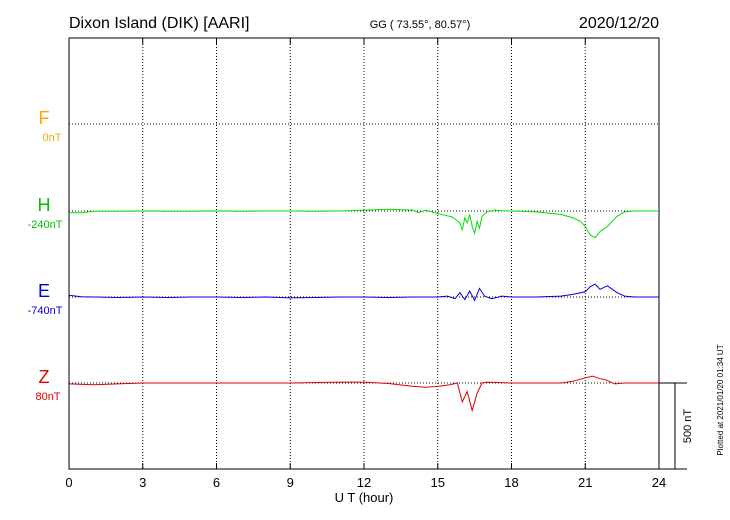 This screenshot has height=520, width=730. I want to click on offset-H: -240nT, so click(45, 225).